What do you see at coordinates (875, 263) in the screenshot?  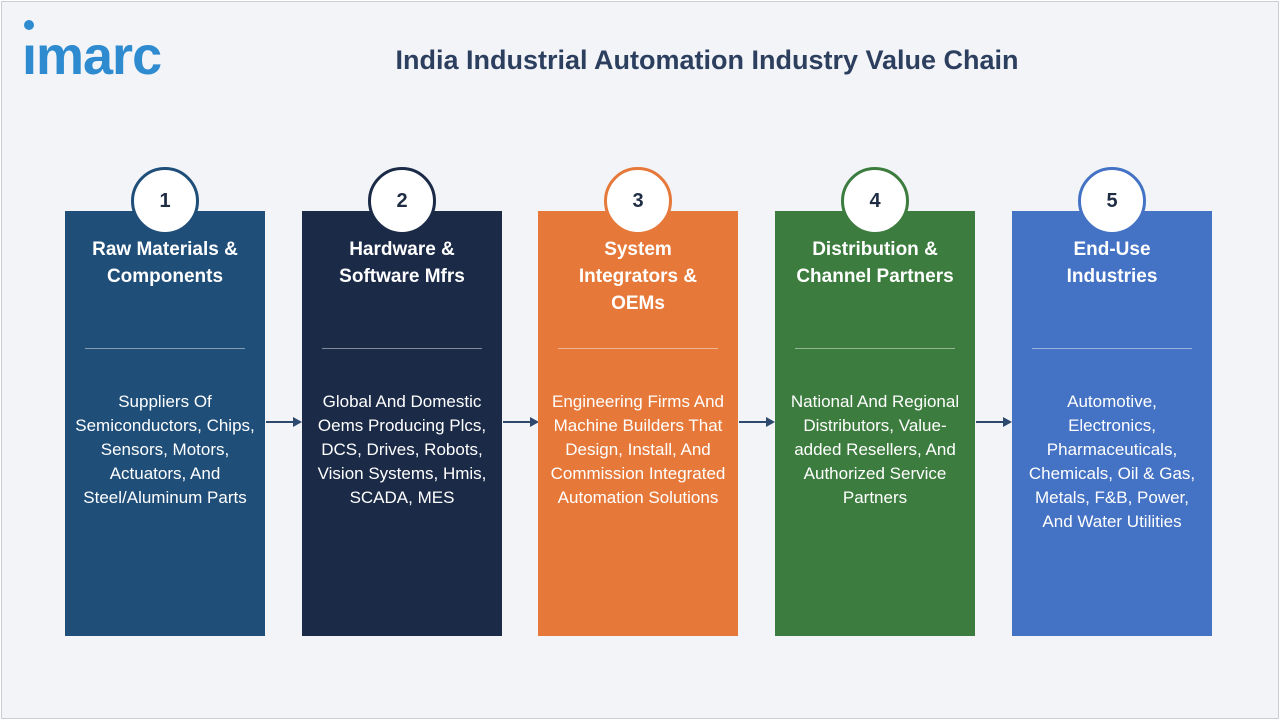 I see `stage-title: Distribution & Channel Partners` at bounding box center [875, 263].